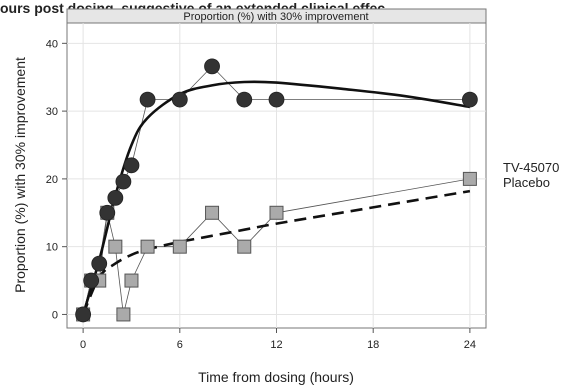  I want to click on legend-label-placebo: Placebo, so click(526, 182).